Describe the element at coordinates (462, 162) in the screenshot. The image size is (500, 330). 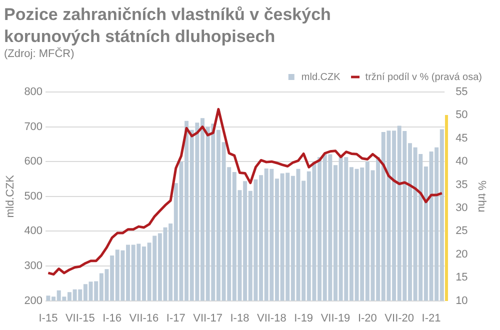
I see `y2-tick-label: 40` at that location.